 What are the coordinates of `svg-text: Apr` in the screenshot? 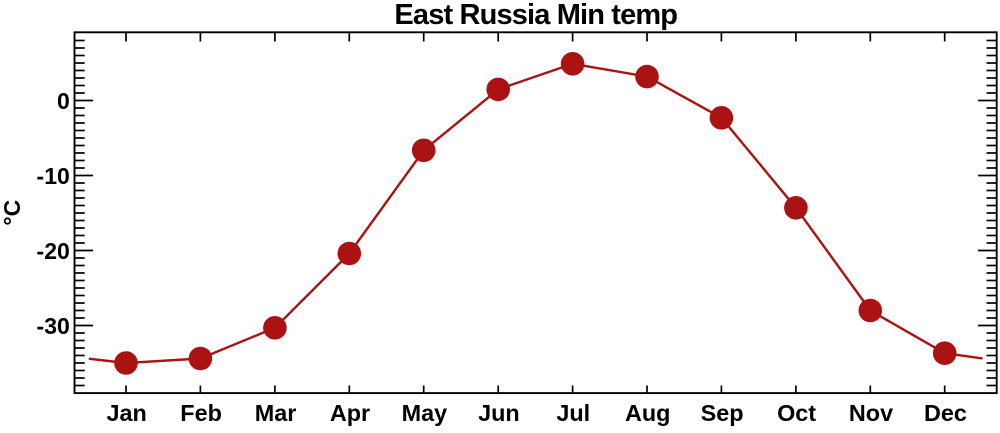 It's located at (350, 413).